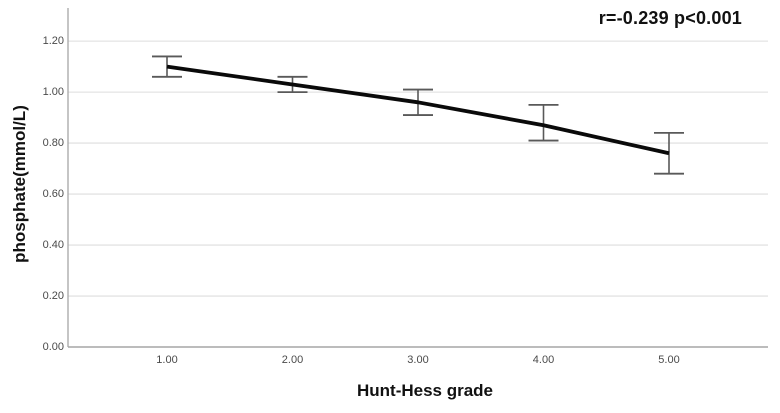 The image size is (780, 413). Describe the element at coordinates (53, 41) in the screenshot. I see `y-tick-label: 1.20` at that location.